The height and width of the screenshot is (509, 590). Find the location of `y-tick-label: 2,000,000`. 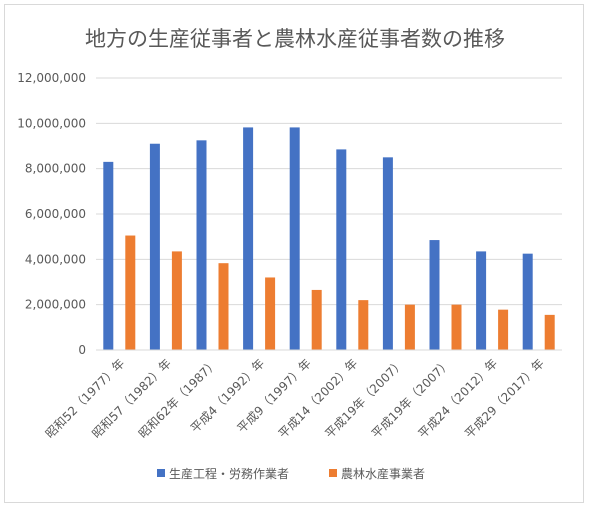

y-tick-label: 2,000,000 is located at coordinates (55, 305).